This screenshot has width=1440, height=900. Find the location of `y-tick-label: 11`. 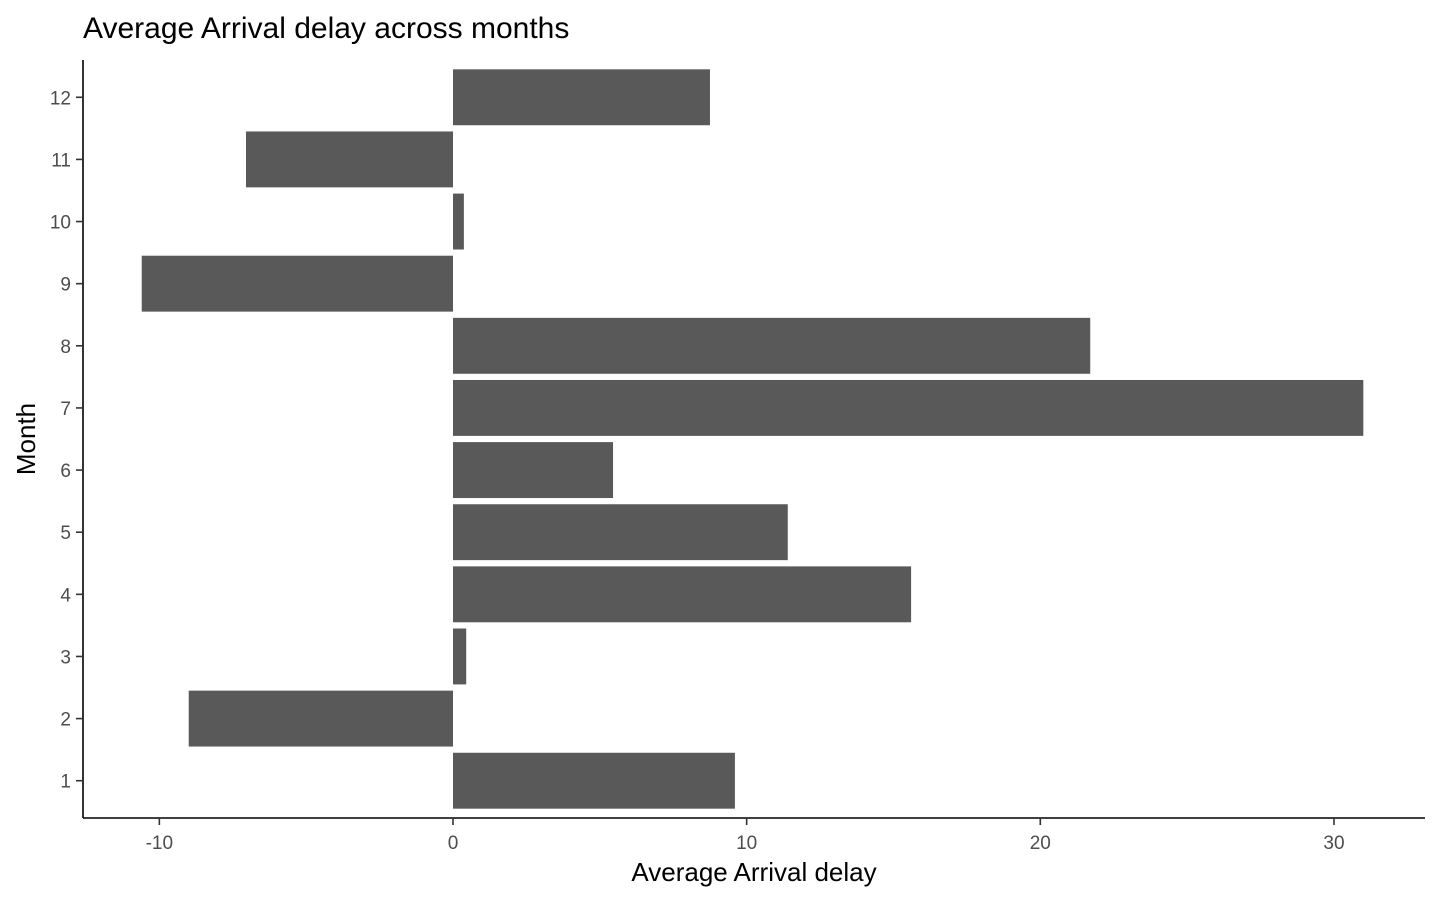

y-tick-label: 11 is located at coordinates (61, 160).